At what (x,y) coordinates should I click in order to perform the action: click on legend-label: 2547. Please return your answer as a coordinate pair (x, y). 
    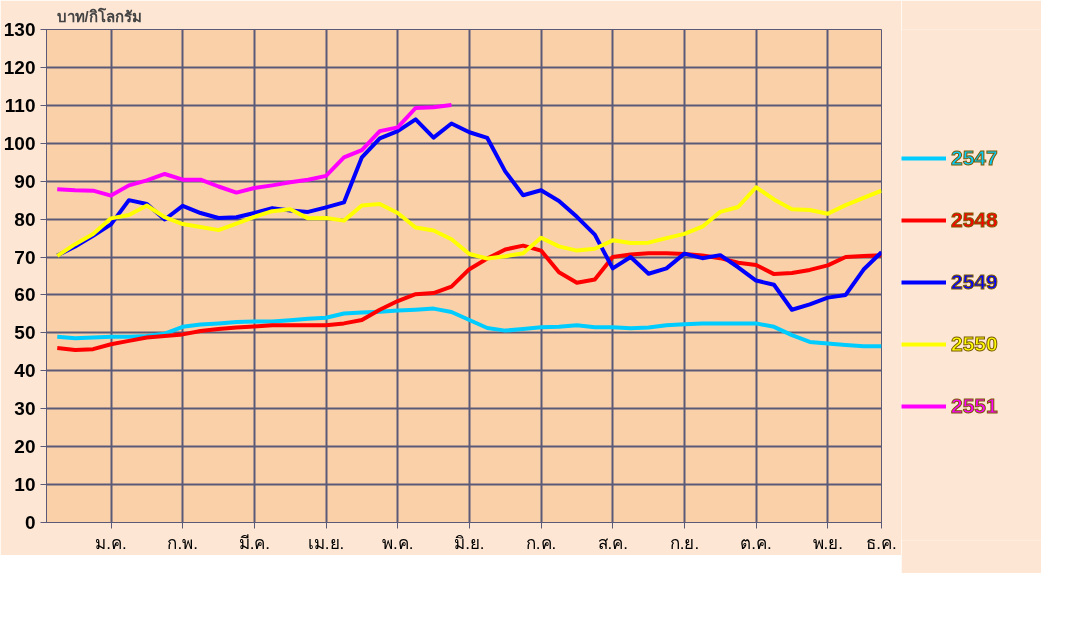
    Looking at the image, I should click on (974, 158).